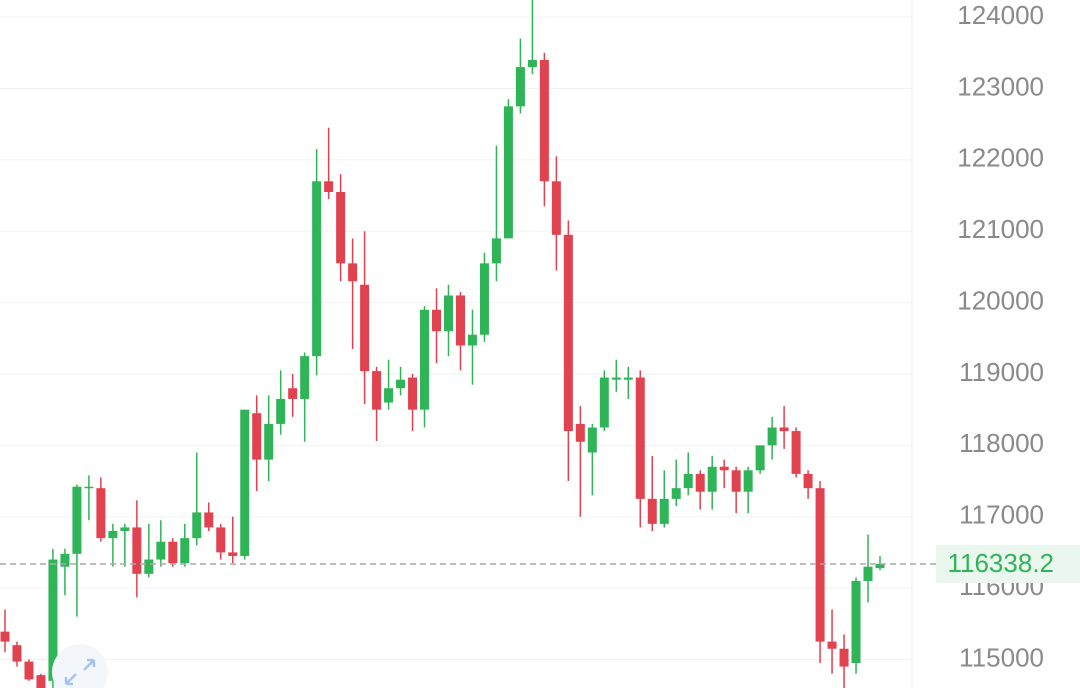 The width and height of the screenshot is (1080, 688). What do you see at coordinates (1001, 657) in the screenshot?
I see `y-tick-label: 115000` at bounding box center [1001, 657].